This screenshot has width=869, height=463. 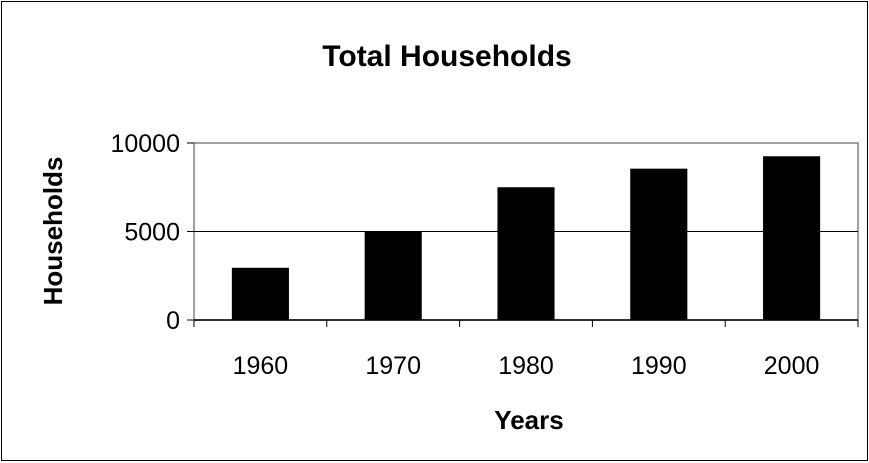 What do you see at coordinates (659, 366) in the screenshot?
I see `x-tick-label: 1990` at bounding box center [659, 366].